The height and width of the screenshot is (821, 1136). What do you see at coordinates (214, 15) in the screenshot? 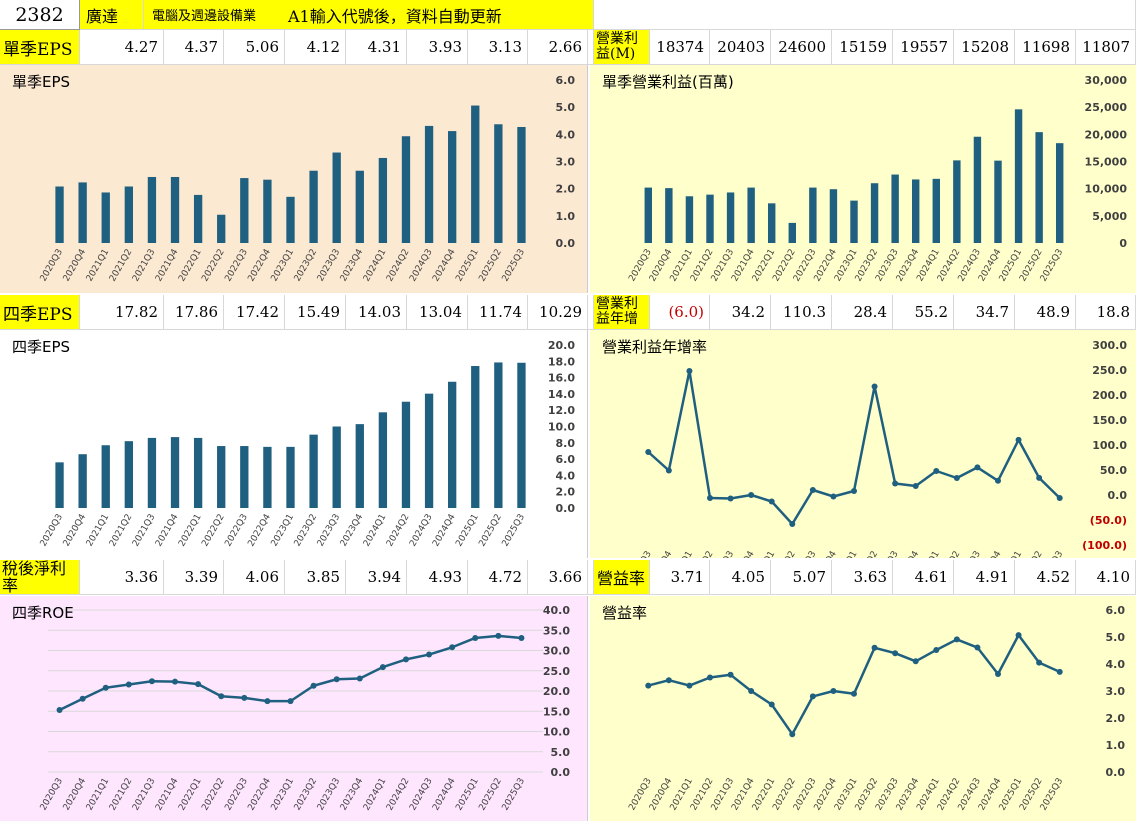
I see `industry-label: 電腦及週邊設備業` at bounding box center [214, 15].